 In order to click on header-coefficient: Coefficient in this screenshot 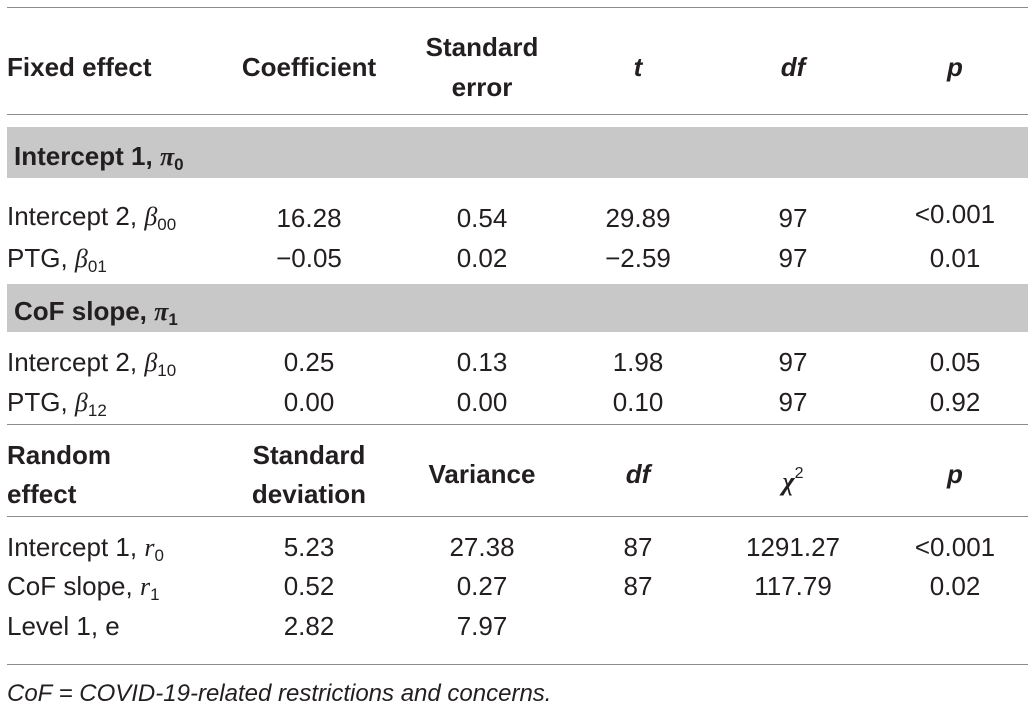, I will do `click(309, 67)`.